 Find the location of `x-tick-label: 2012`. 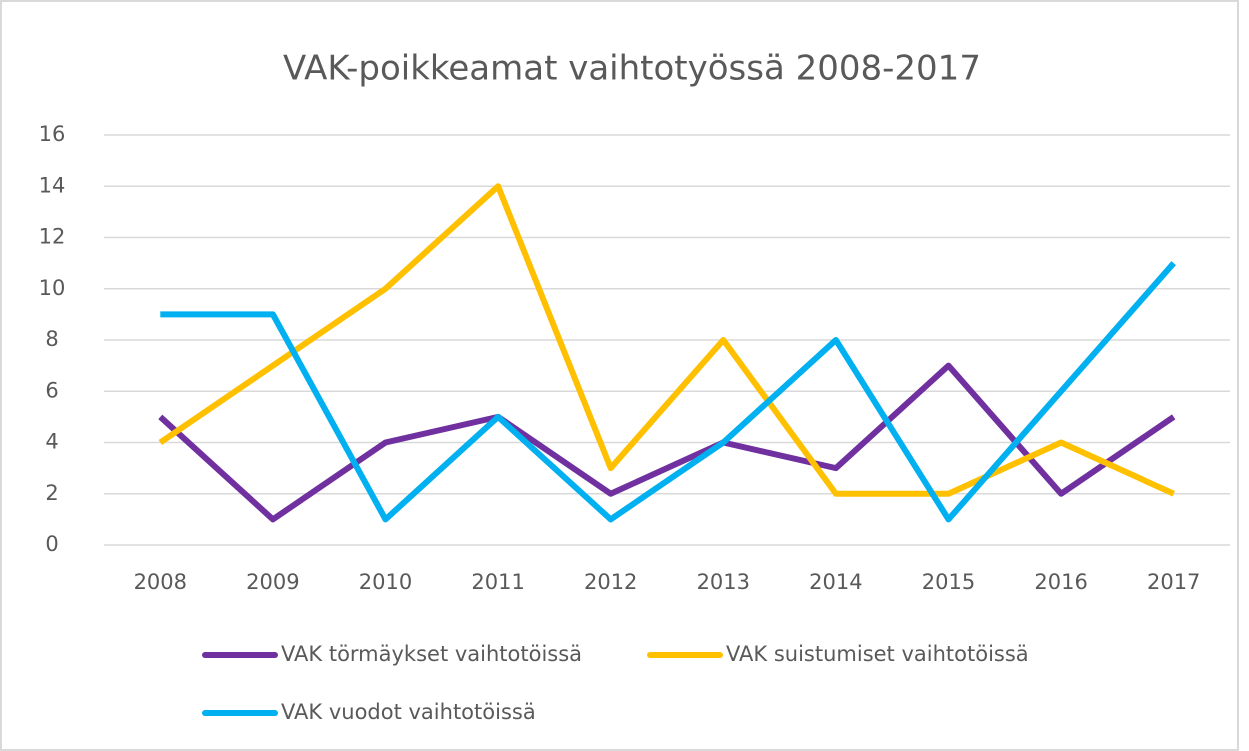

x-tick-label: 2012 is located at coordinates (610, 582).